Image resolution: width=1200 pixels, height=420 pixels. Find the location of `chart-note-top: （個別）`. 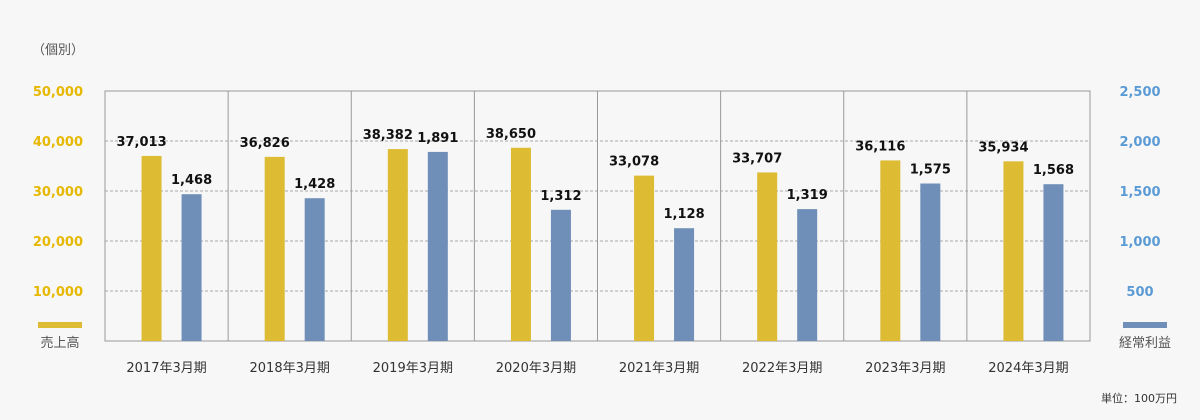

chart-note-top: （個別） is located at coordinates (58, 50).